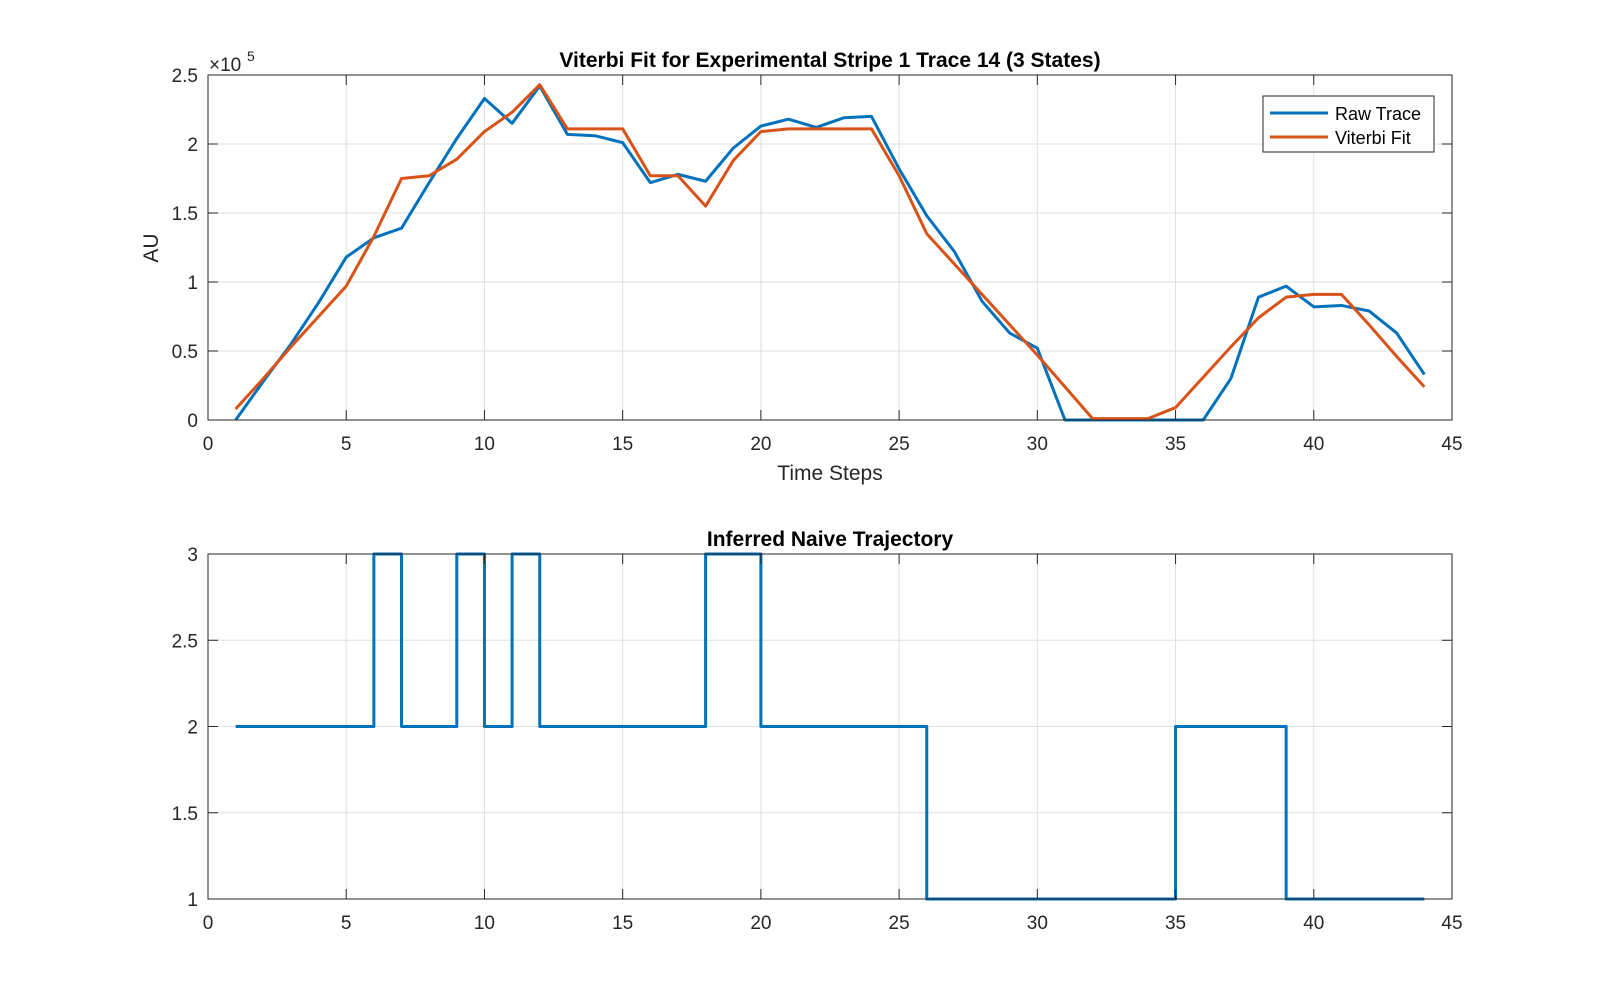 This screenshot has height=1008, width=1601. What do you see at coordinates (192, 421) in the screenshot?
I see `y-tick-label: 0` at bounding box center [192, 421].